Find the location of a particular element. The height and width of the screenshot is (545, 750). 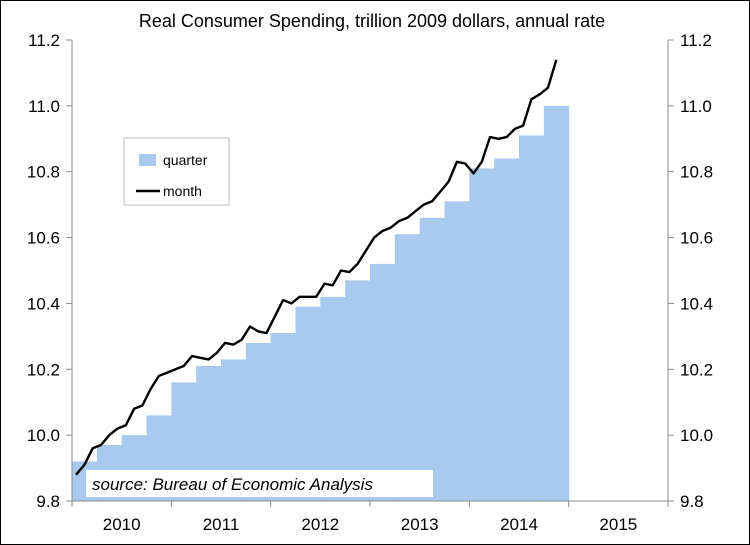

source-annotation: source: Bureau of Economic Analysis is located at coordinates (259, 483).